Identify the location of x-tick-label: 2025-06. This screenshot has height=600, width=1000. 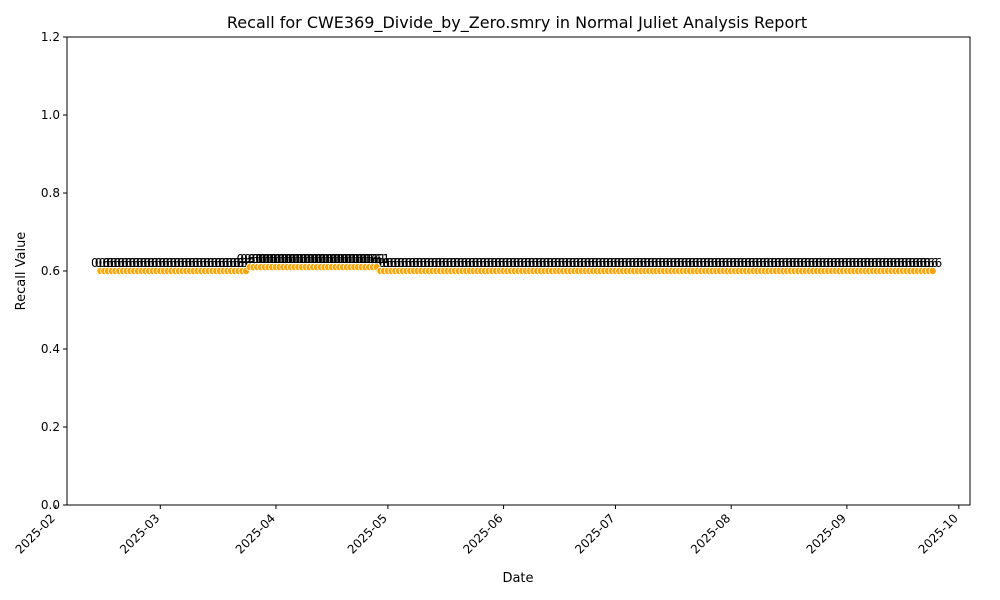
(482, 533).